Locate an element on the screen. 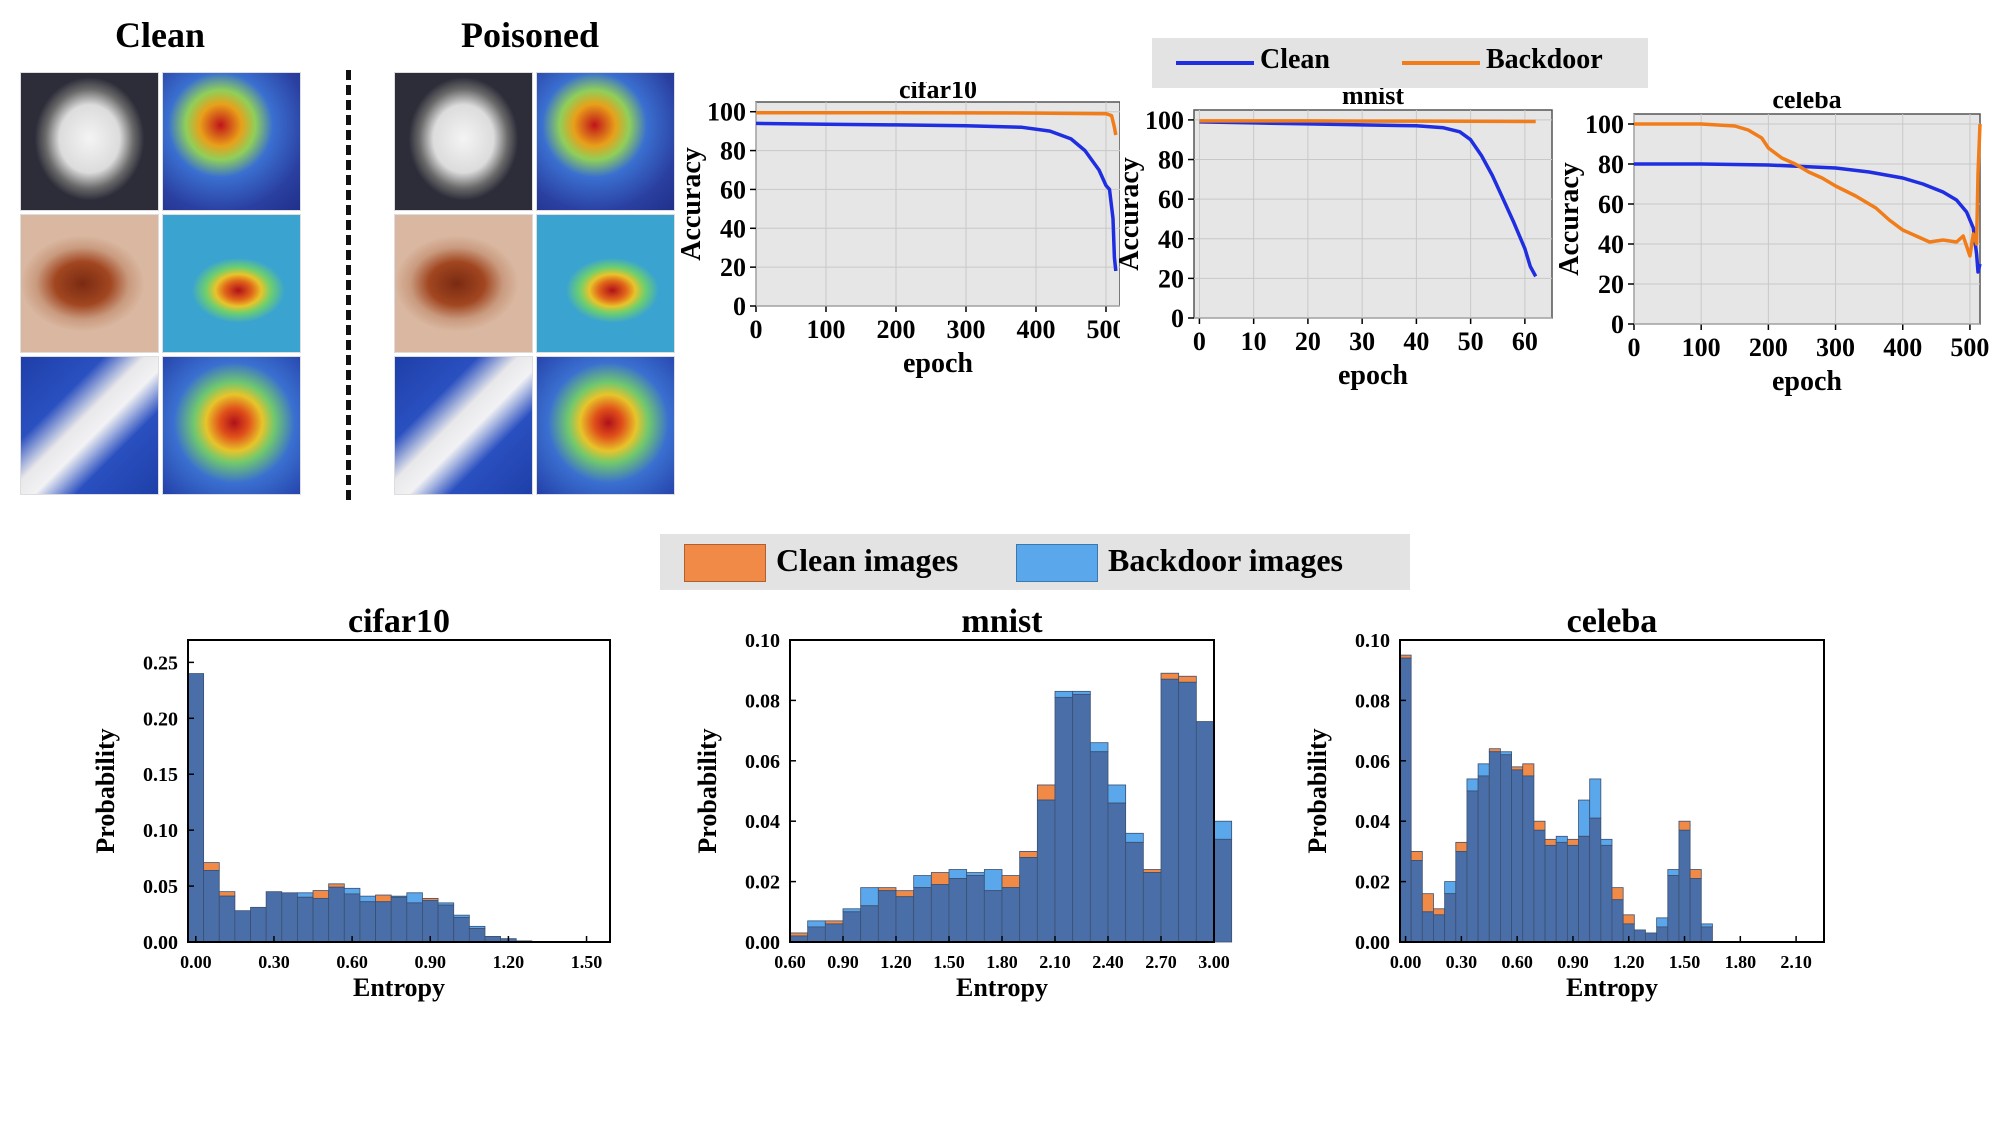 This screenshot has width=2000, height=1125. x-tick-label: 1.80 is located at coordinates (1741, 962).